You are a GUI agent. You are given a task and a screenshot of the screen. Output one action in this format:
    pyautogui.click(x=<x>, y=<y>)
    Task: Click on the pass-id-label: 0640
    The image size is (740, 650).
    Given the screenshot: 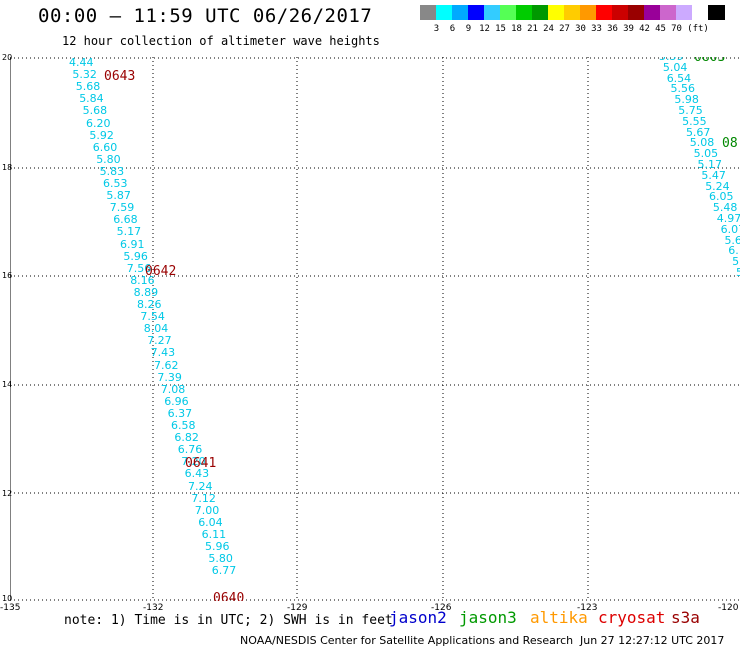 What is the action you would take?
    pyautogui.click(x=229, y=596)
    